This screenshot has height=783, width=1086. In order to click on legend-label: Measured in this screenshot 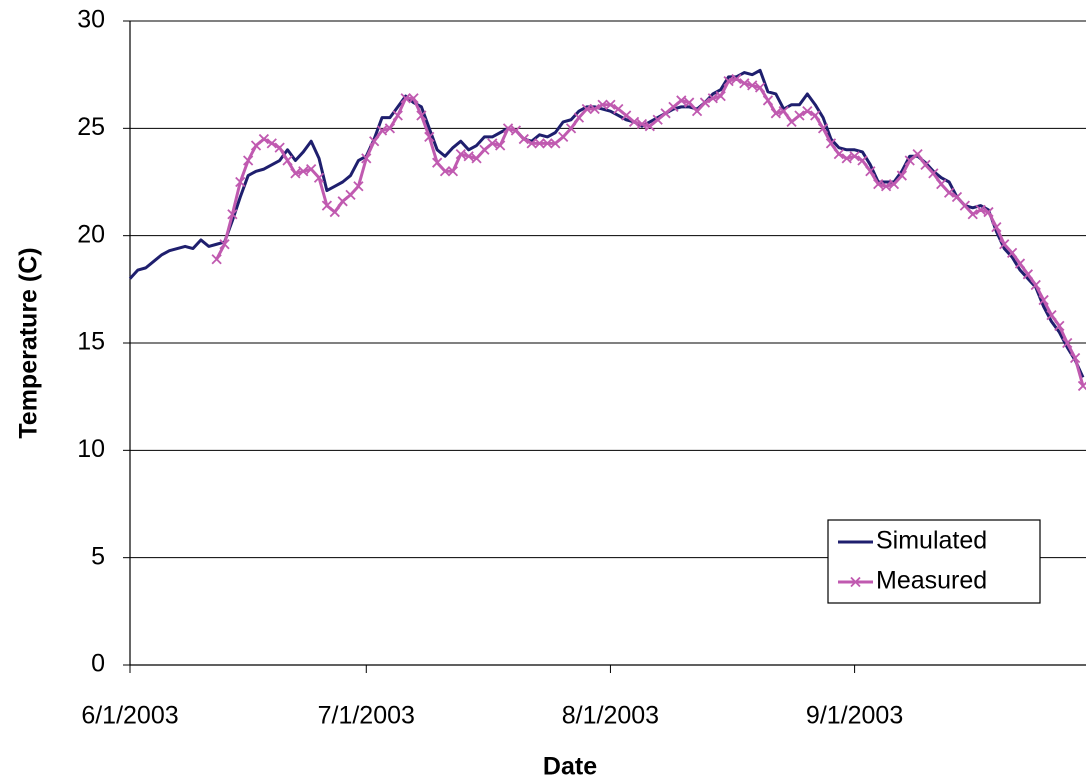, I will do `click(931, 581)`.